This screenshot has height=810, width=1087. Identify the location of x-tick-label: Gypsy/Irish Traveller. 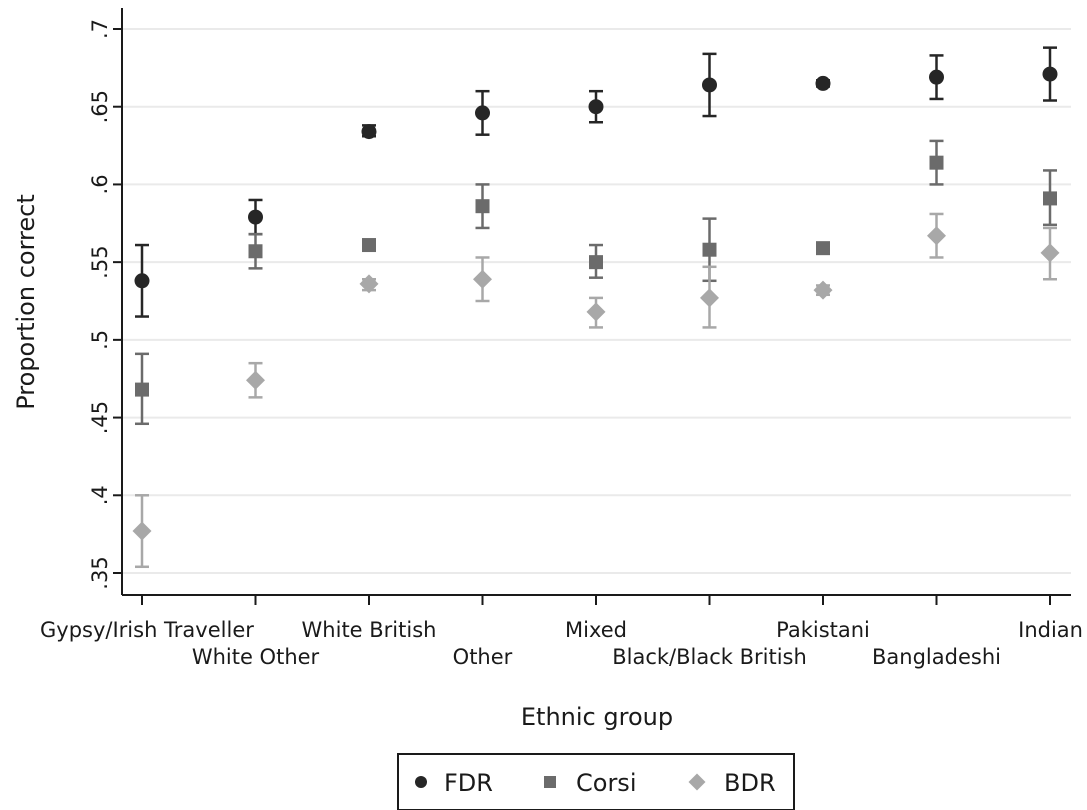
(147, 630).